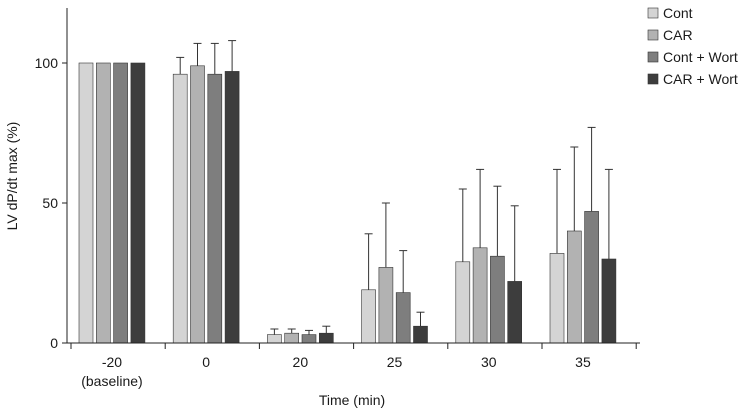  I want to click on x-tick-sublabel: (baseline), so click(111, 381).